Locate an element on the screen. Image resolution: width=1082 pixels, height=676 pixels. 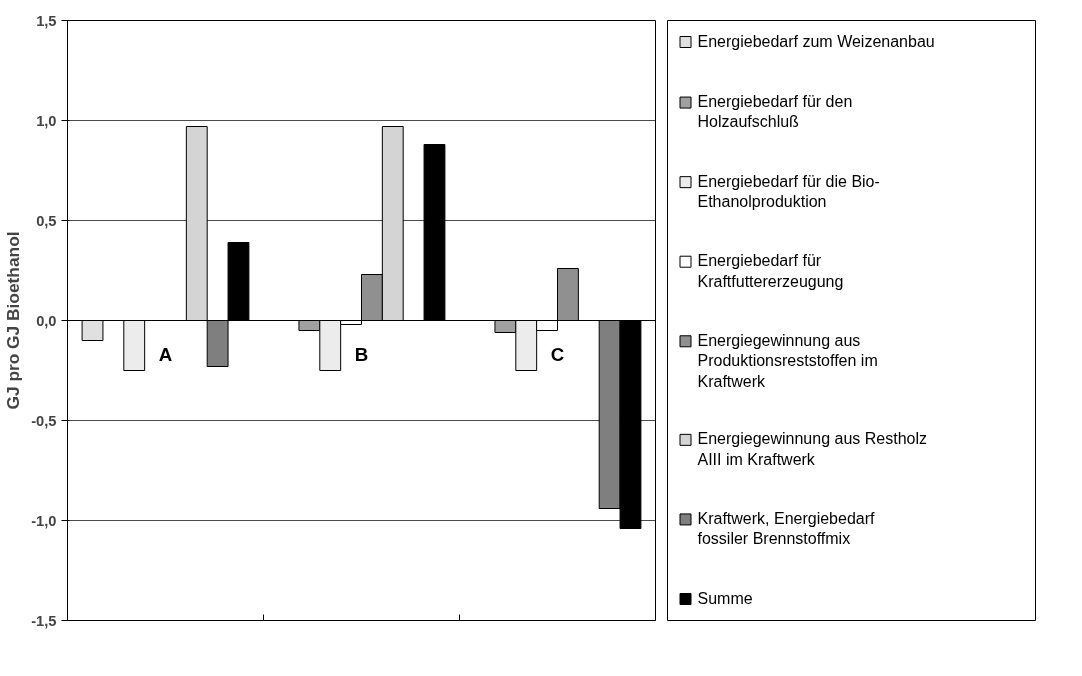
y-tick-label: -1,5 is located at coordinates (44, 620).